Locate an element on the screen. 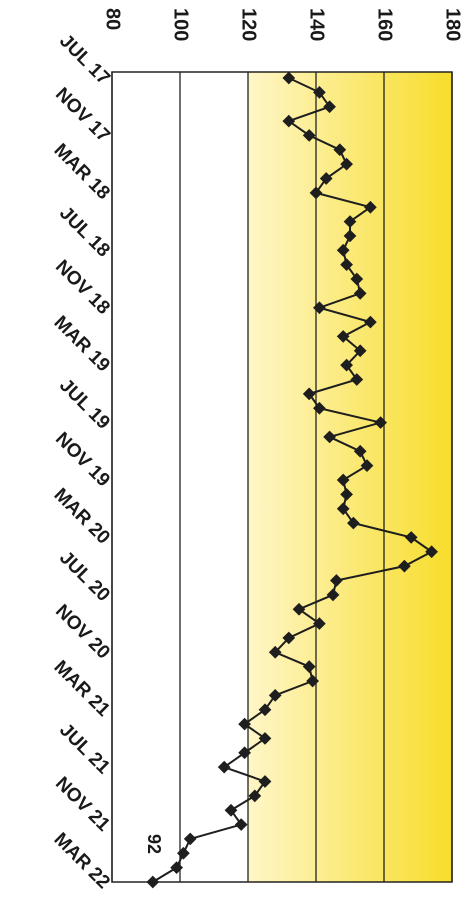 The width and height of the screenshot is (474, 899). x-tick-label: MAR 21 is located at coordinates (82, 689).